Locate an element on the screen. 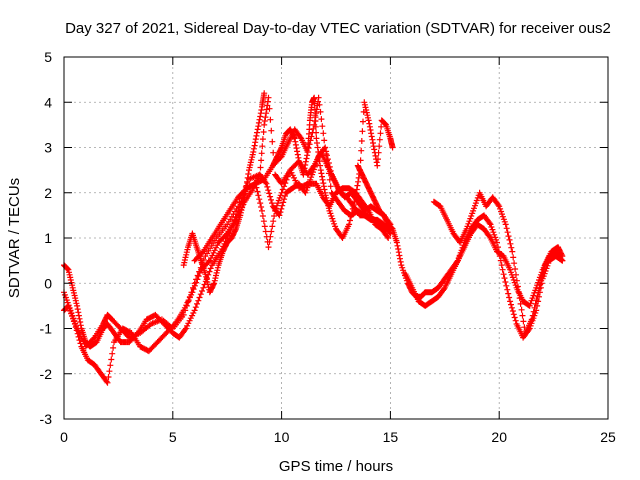  series-trace-f is located at coordinates (498, 262).